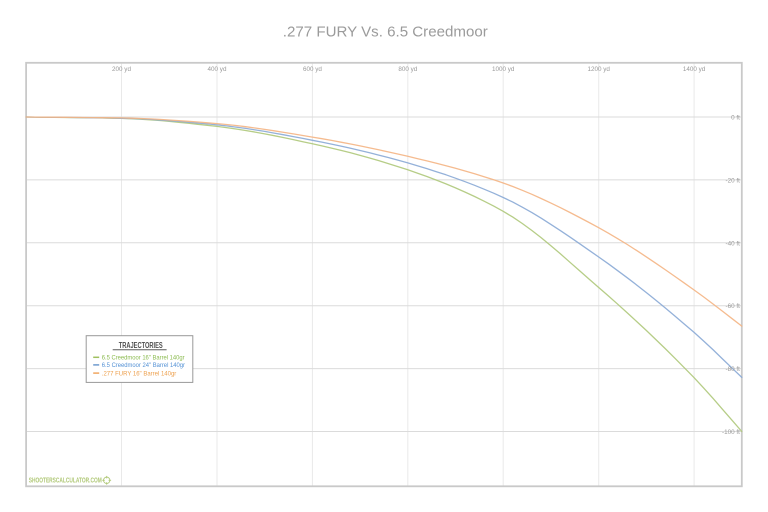  Describe the element at coordinates (121, 69) in the screenshot. I see `svg-text: 200 yd` at that location.